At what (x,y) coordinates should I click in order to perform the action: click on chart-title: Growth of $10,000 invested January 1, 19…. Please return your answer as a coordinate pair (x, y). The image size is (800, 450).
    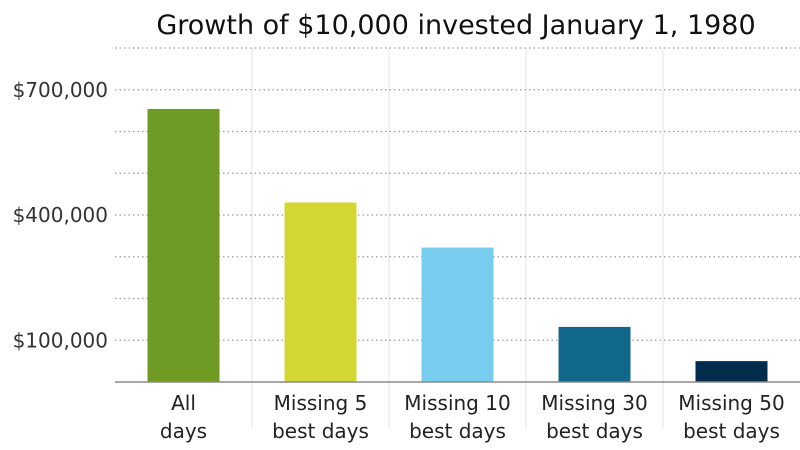
    Looking at the image, I should click on (455, 25).